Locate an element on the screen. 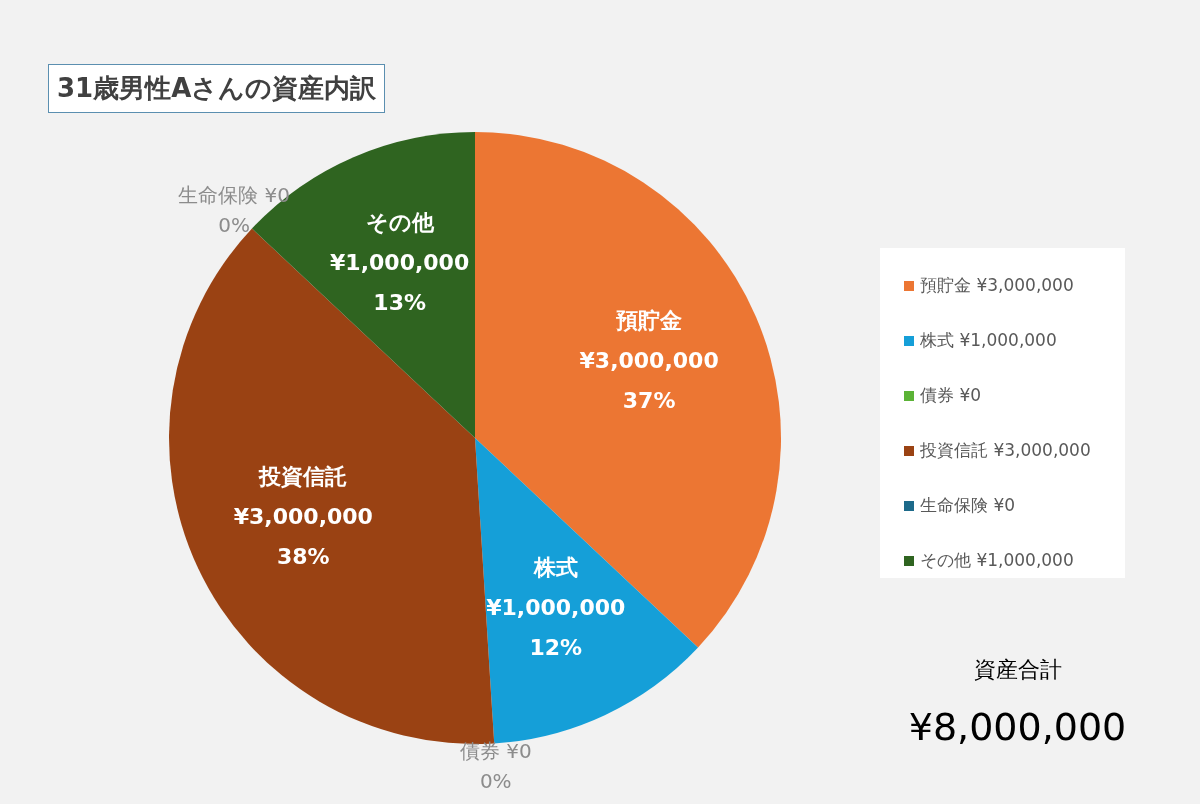 The height and width of the screenshot is (804, 1200). category-label: 債券 ¥0 is located at coordinates (495, 751).